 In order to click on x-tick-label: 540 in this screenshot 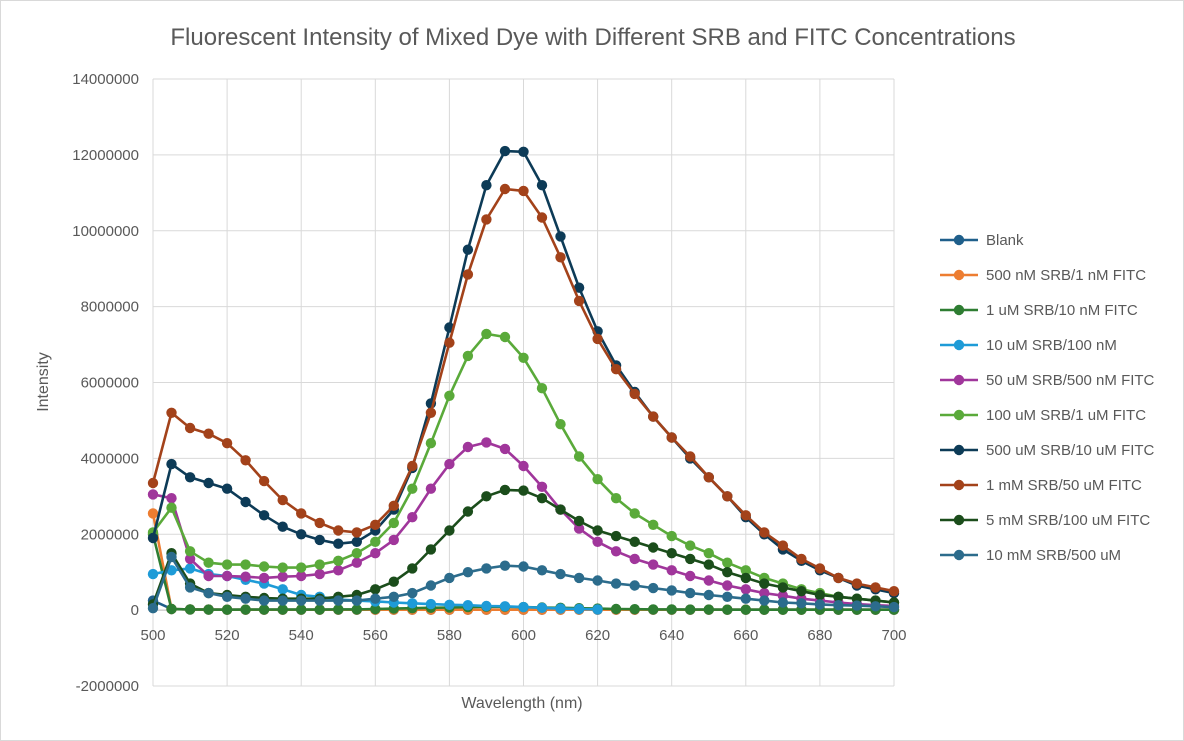, I will do `click(301, 635)`.